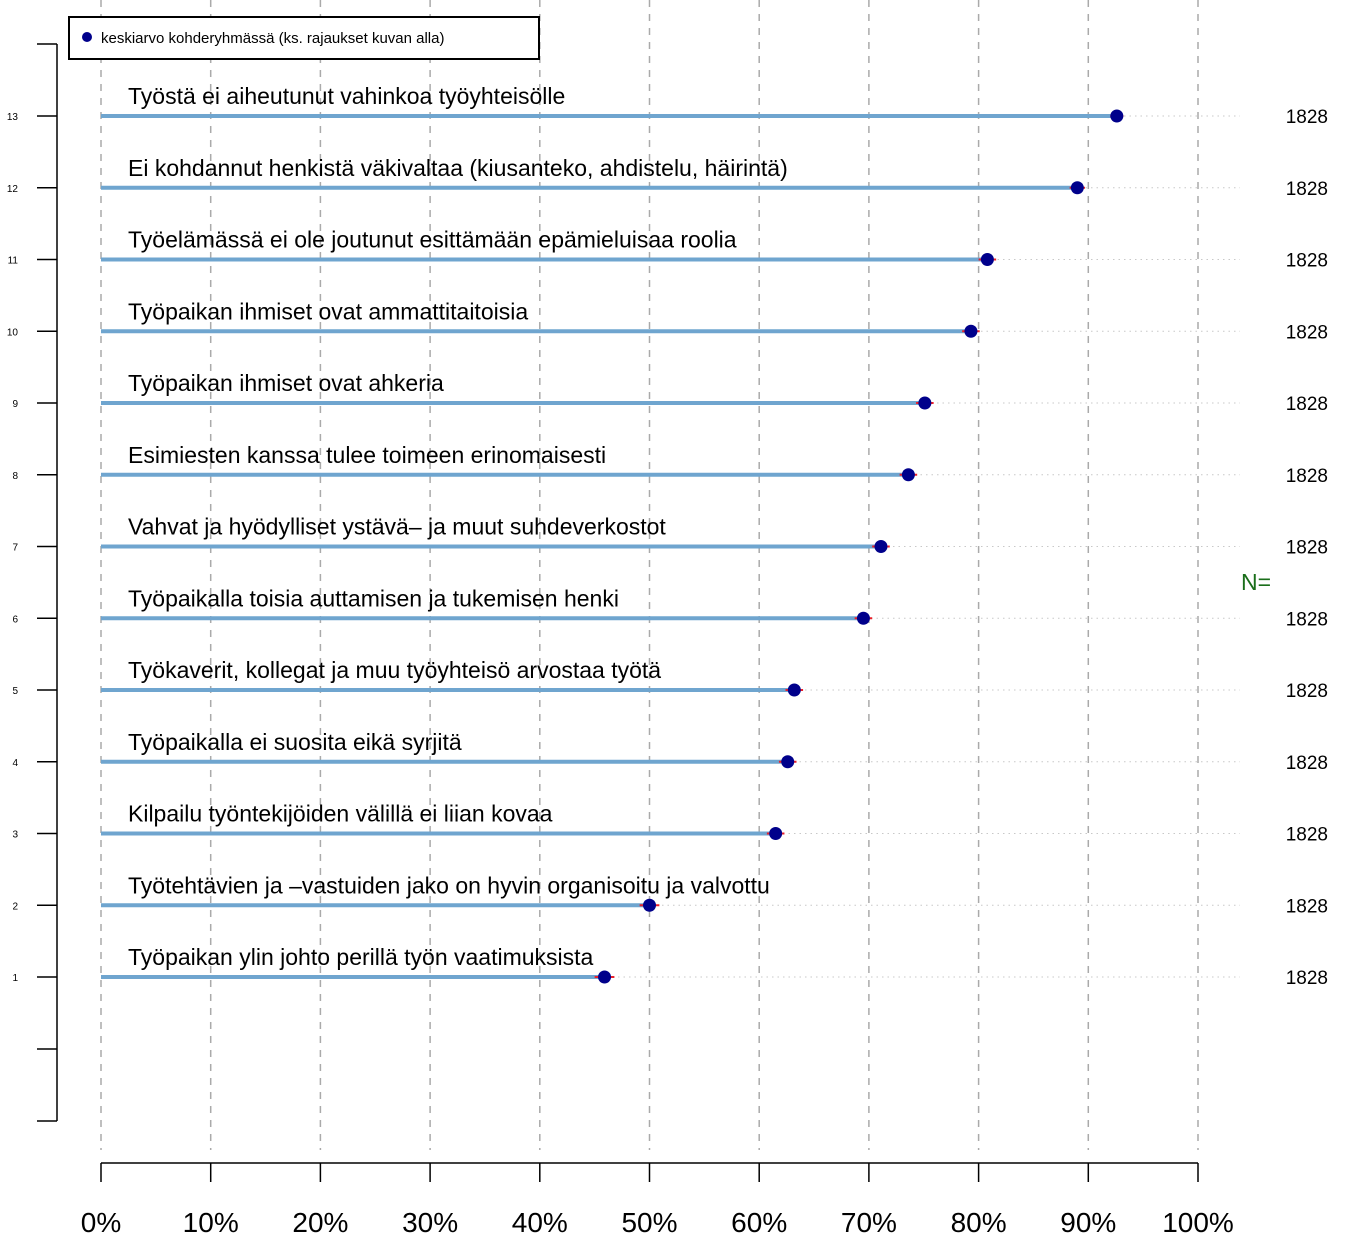 Image resolution: width=1346 pixels, height=1238 pixels. Describe the element at coordinates (15, 835) in the screenshot. I see `y-tick-label: 3` at that location.